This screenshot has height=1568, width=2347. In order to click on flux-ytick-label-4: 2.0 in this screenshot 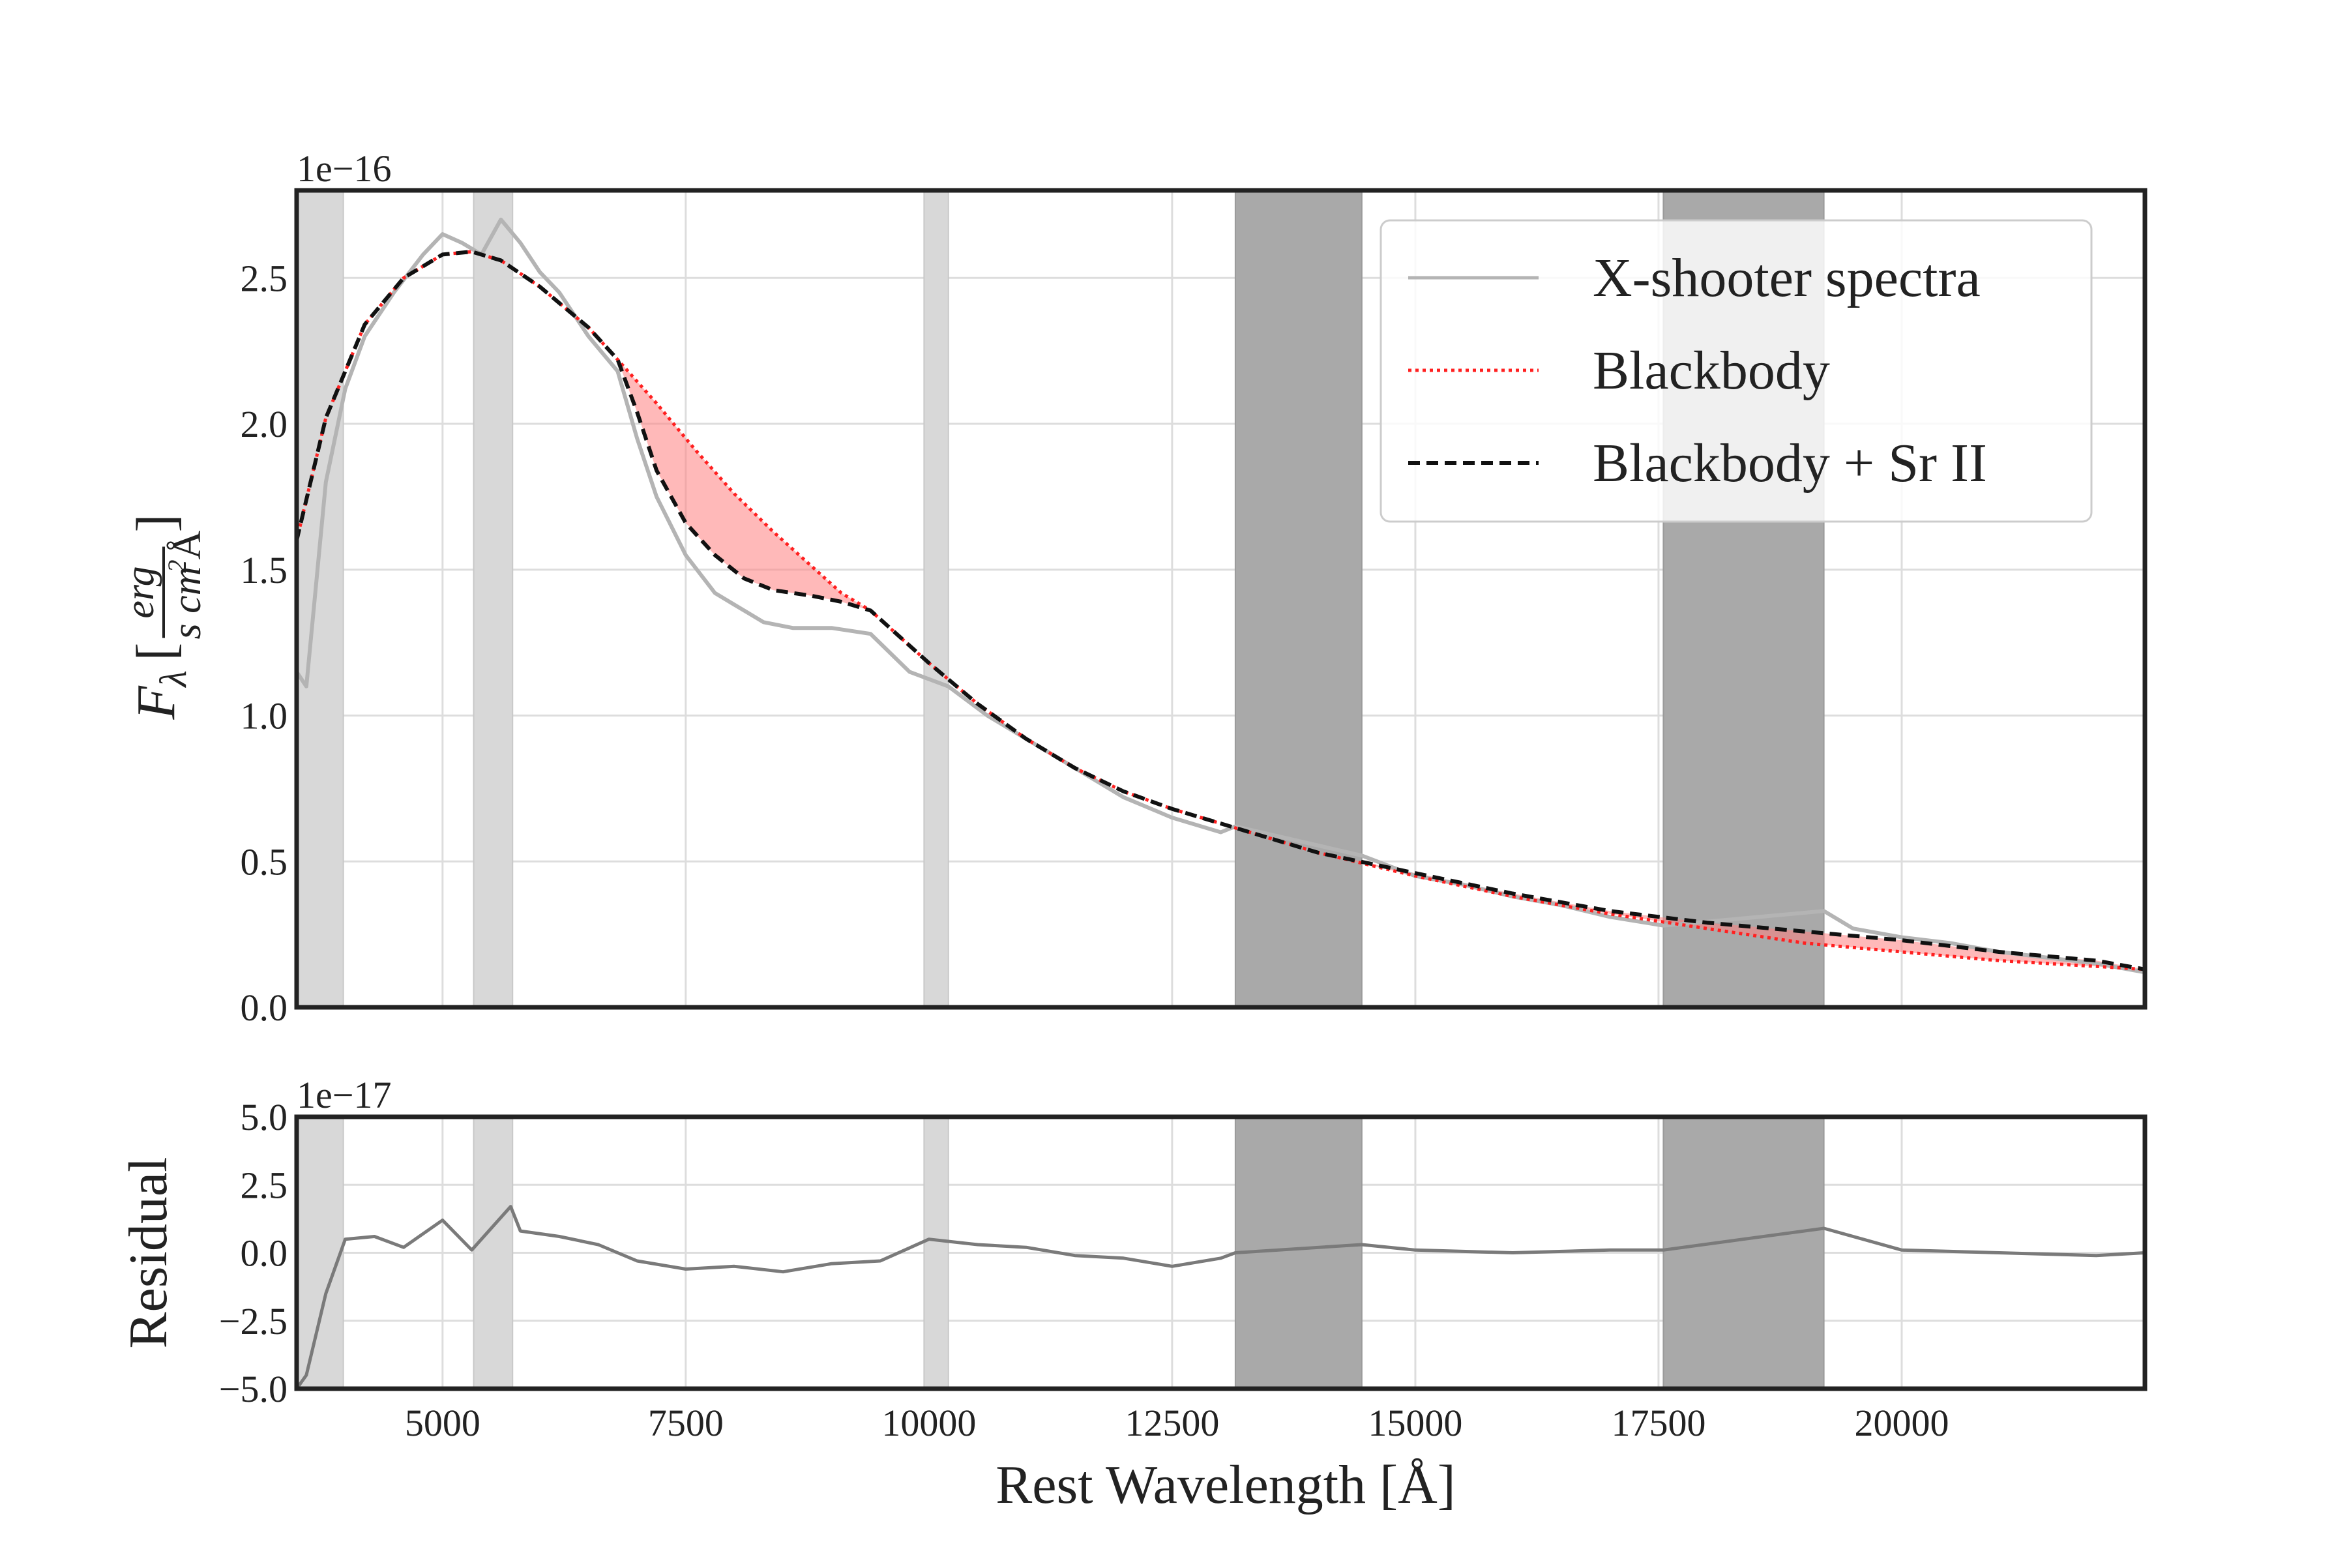, I will do `click(264, 424)`.